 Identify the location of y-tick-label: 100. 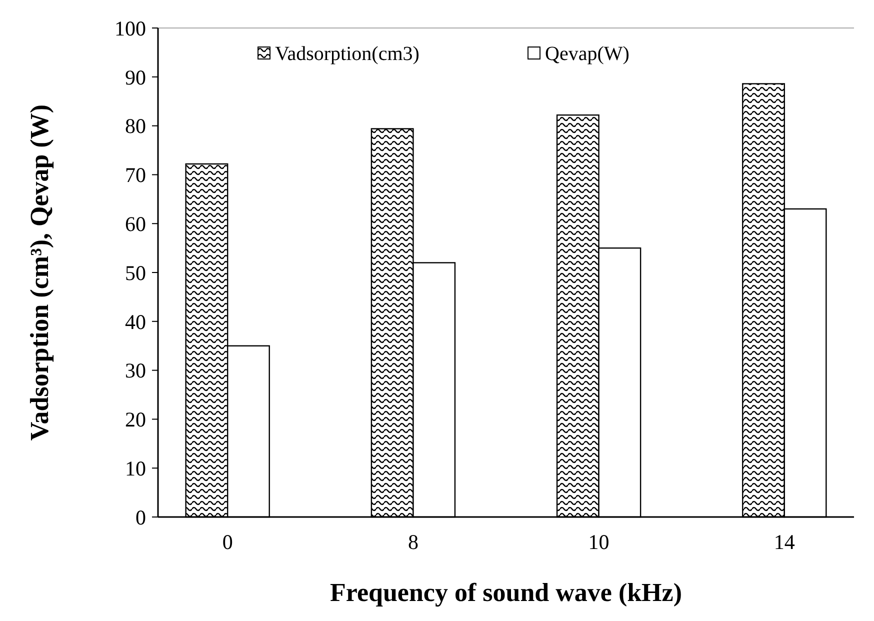
(130, 28).